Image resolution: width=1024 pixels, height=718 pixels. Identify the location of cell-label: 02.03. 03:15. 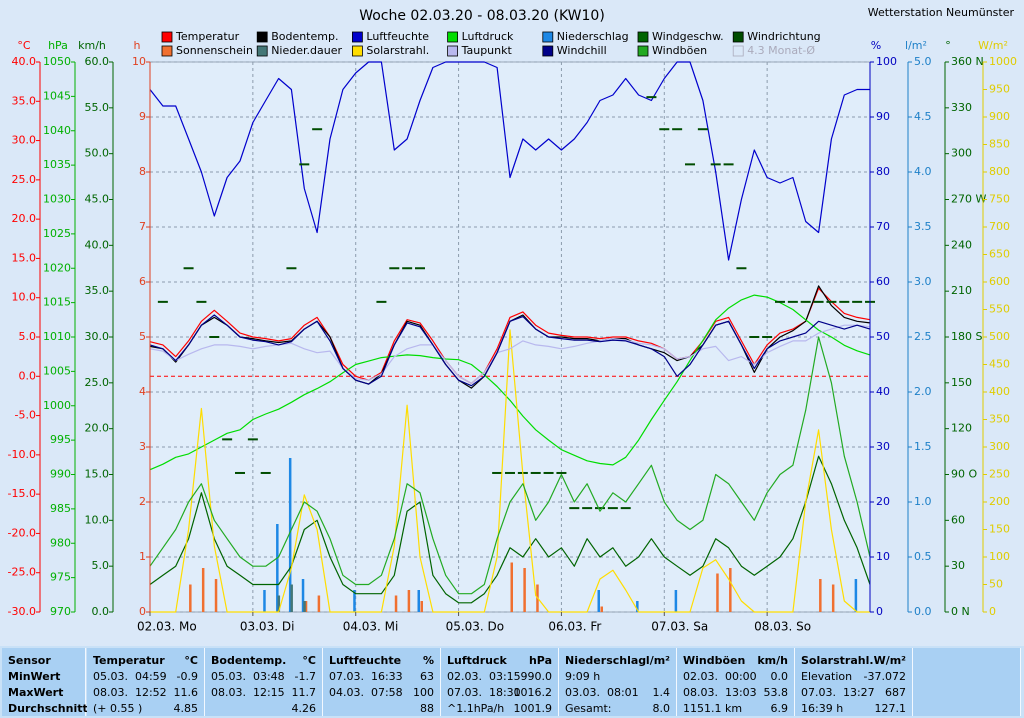
(484, 676).